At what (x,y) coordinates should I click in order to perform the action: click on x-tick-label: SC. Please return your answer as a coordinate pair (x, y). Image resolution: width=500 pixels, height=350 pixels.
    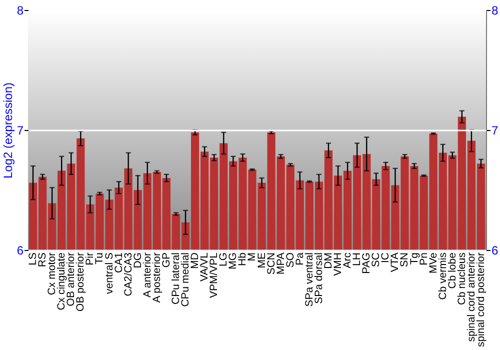
    Looking at the image, I should click on (376, 260).